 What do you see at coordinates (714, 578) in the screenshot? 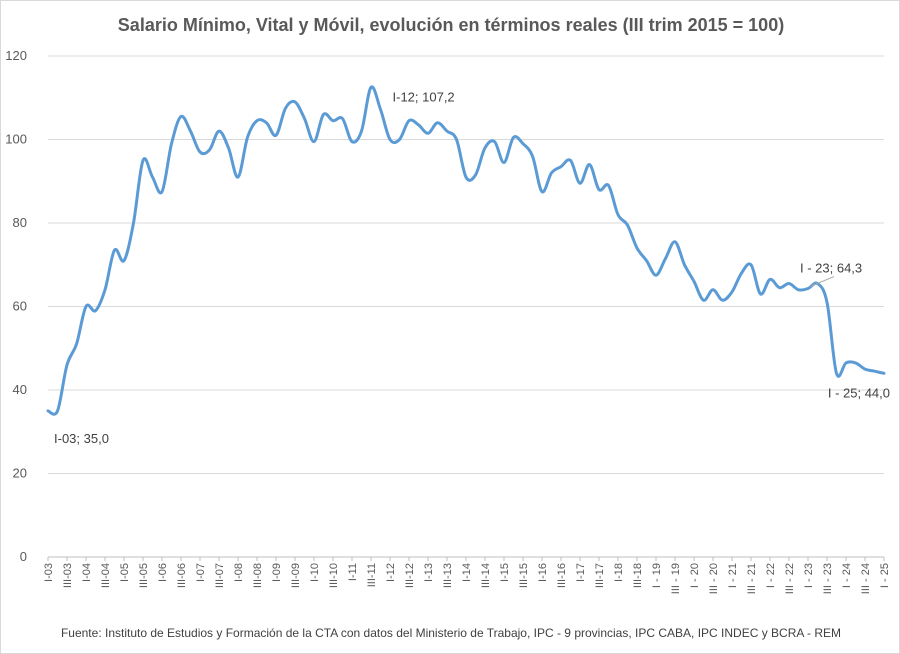
I see `x-tick-label: III - 20` at bounding box center [714, 578].